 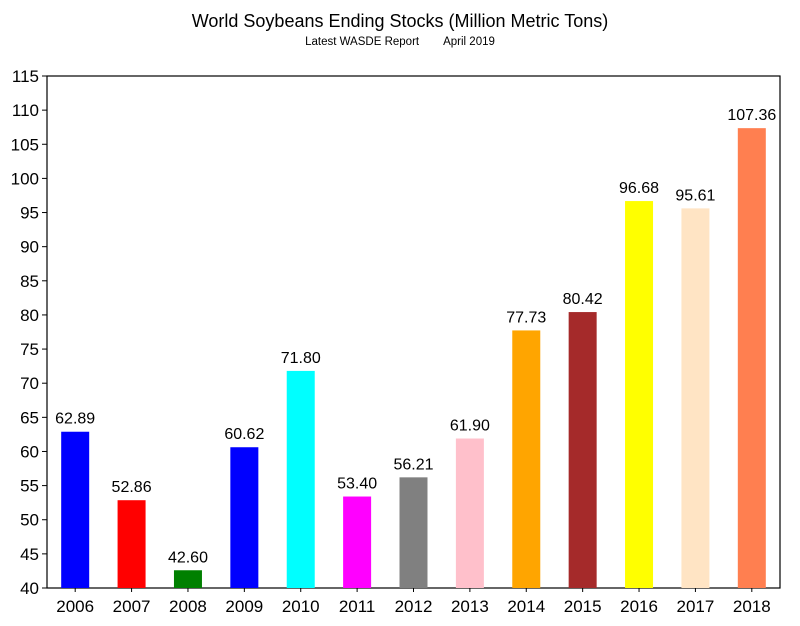 What do you see at coordinates (583, 606) in the screenshot?
I see `x-tick-label: 2015` at bounding box center [583, 606].